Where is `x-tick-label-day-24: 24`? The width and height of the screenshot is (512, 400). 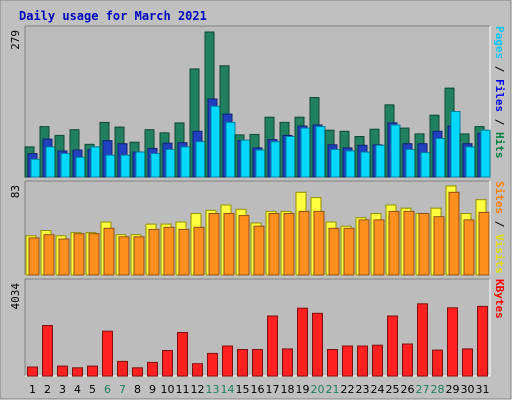
x-tick-label-day-24: 24 is located at coordinates (378, 389).